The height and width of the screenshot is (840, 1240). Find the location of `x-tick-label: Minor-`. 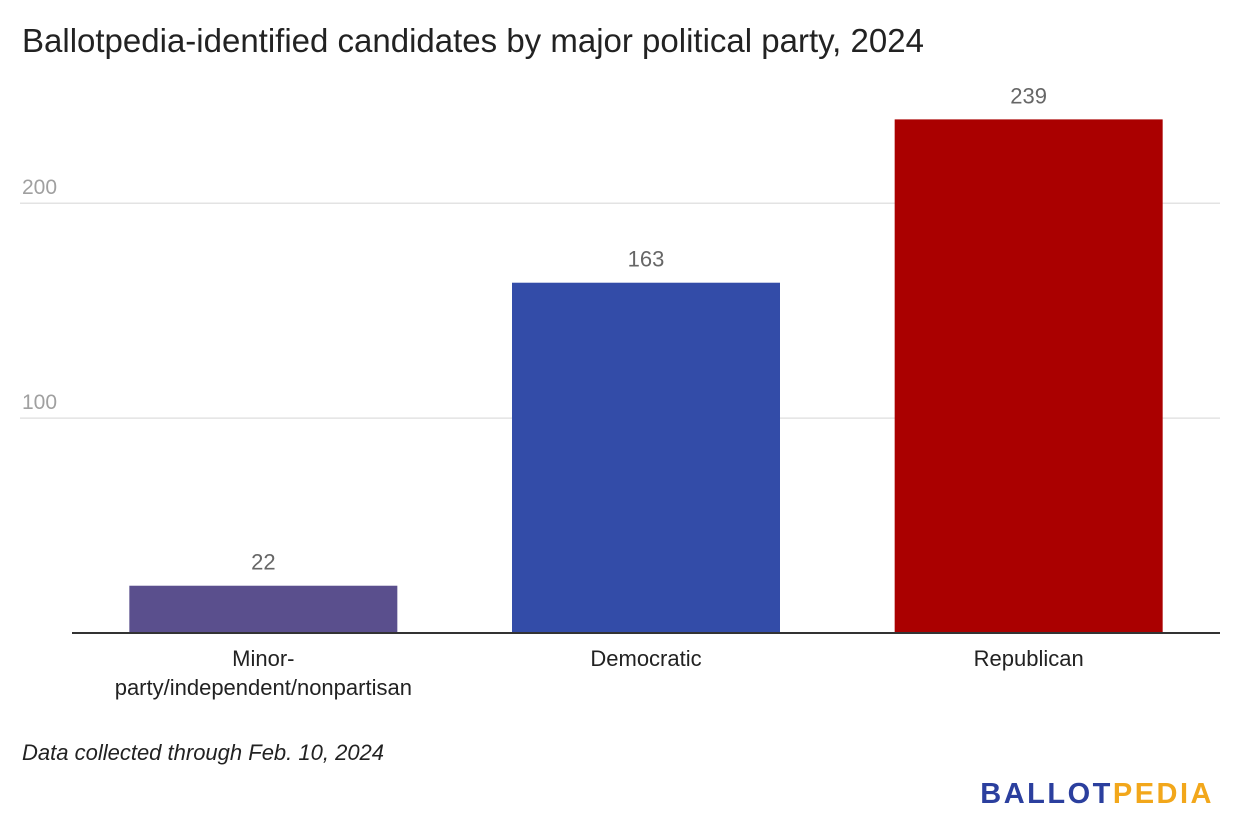

x-tick-label: Minor- is located at coordinates (263, 658).